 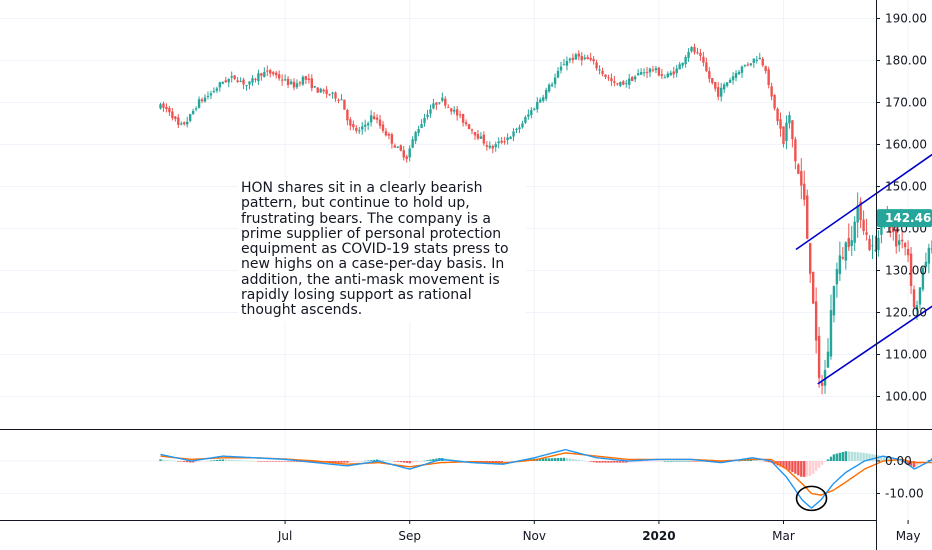 I want to click on x-tick-label: Mar, so click(x=783, y=536).